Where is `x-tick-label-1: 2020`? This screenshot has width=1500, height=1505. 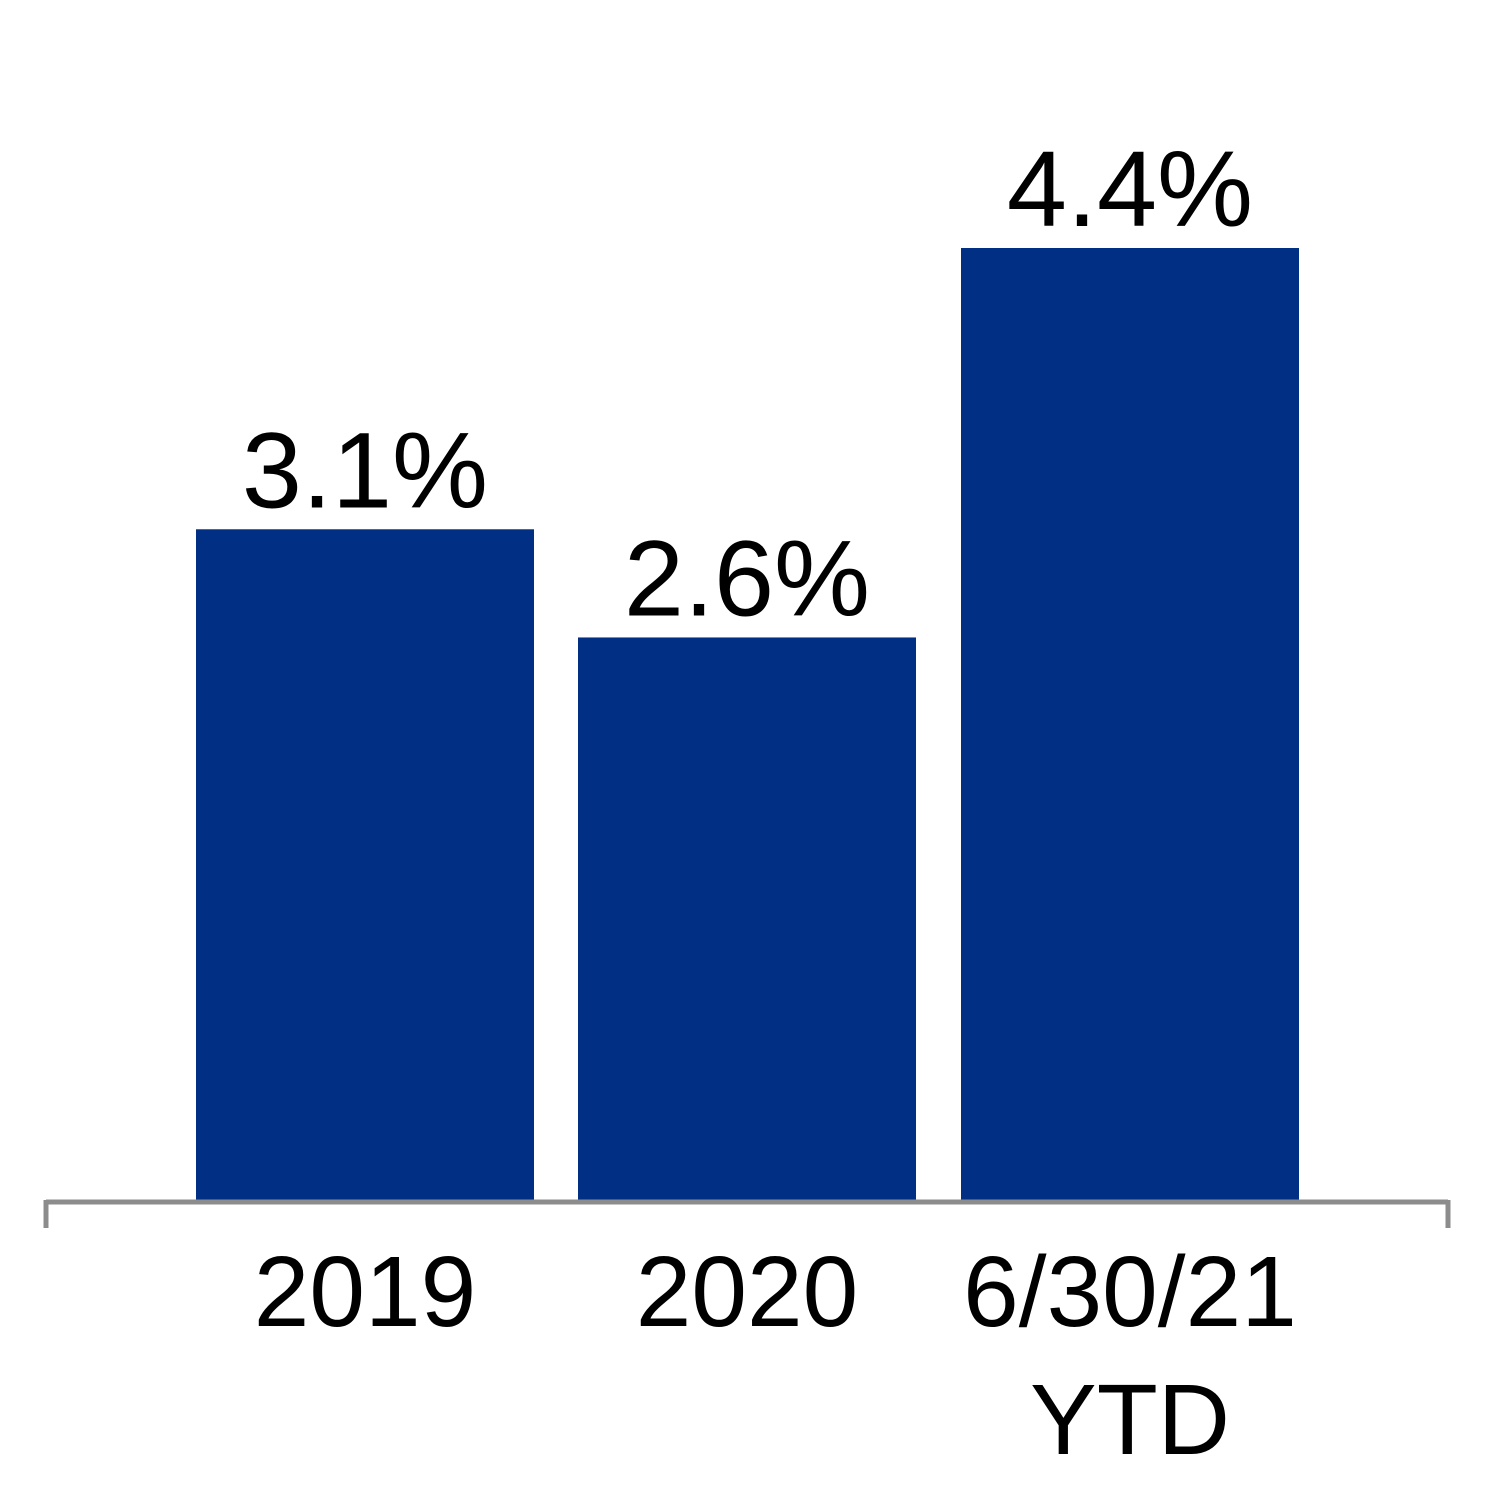 x-tick-label-1: 2020 is located at coordinates (747, 1292).